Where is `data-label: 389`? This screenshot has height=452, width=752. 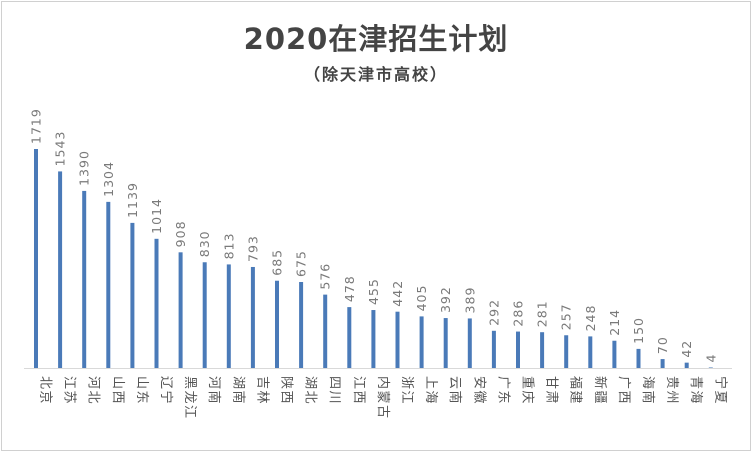 data-label: 389 is located at coordinates (469, 300).